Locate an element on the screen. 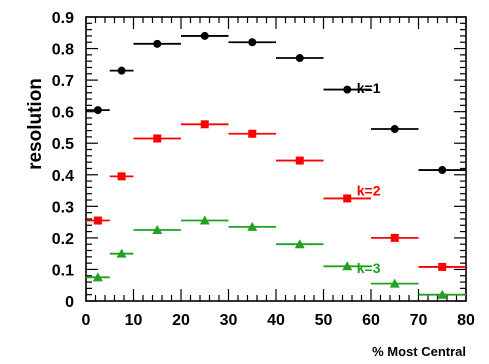  y-axis-title: resolution is located at coordinates (35, 124).